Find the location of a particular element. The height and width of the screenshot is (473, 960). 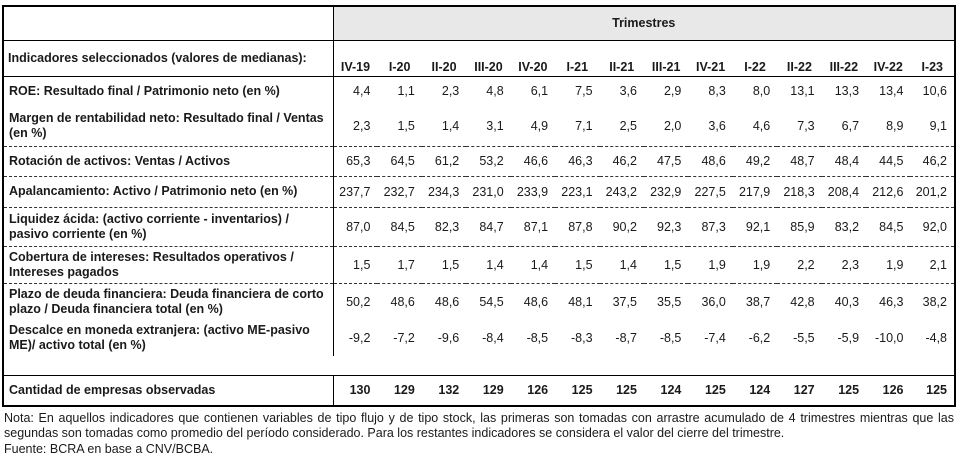

value-cell: 46,6 is located at coordinates (533, 161).